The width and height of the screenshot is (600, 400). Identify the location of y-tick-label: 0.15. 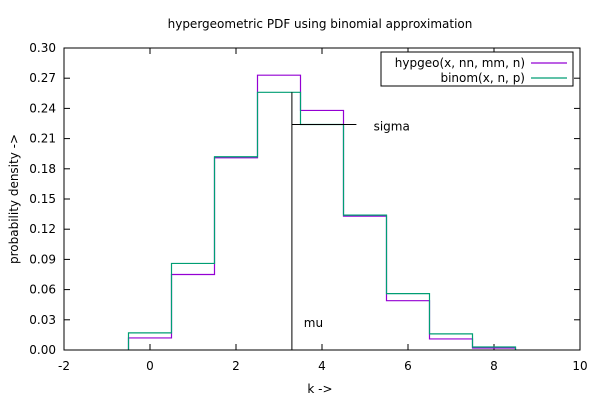
(42, 199).